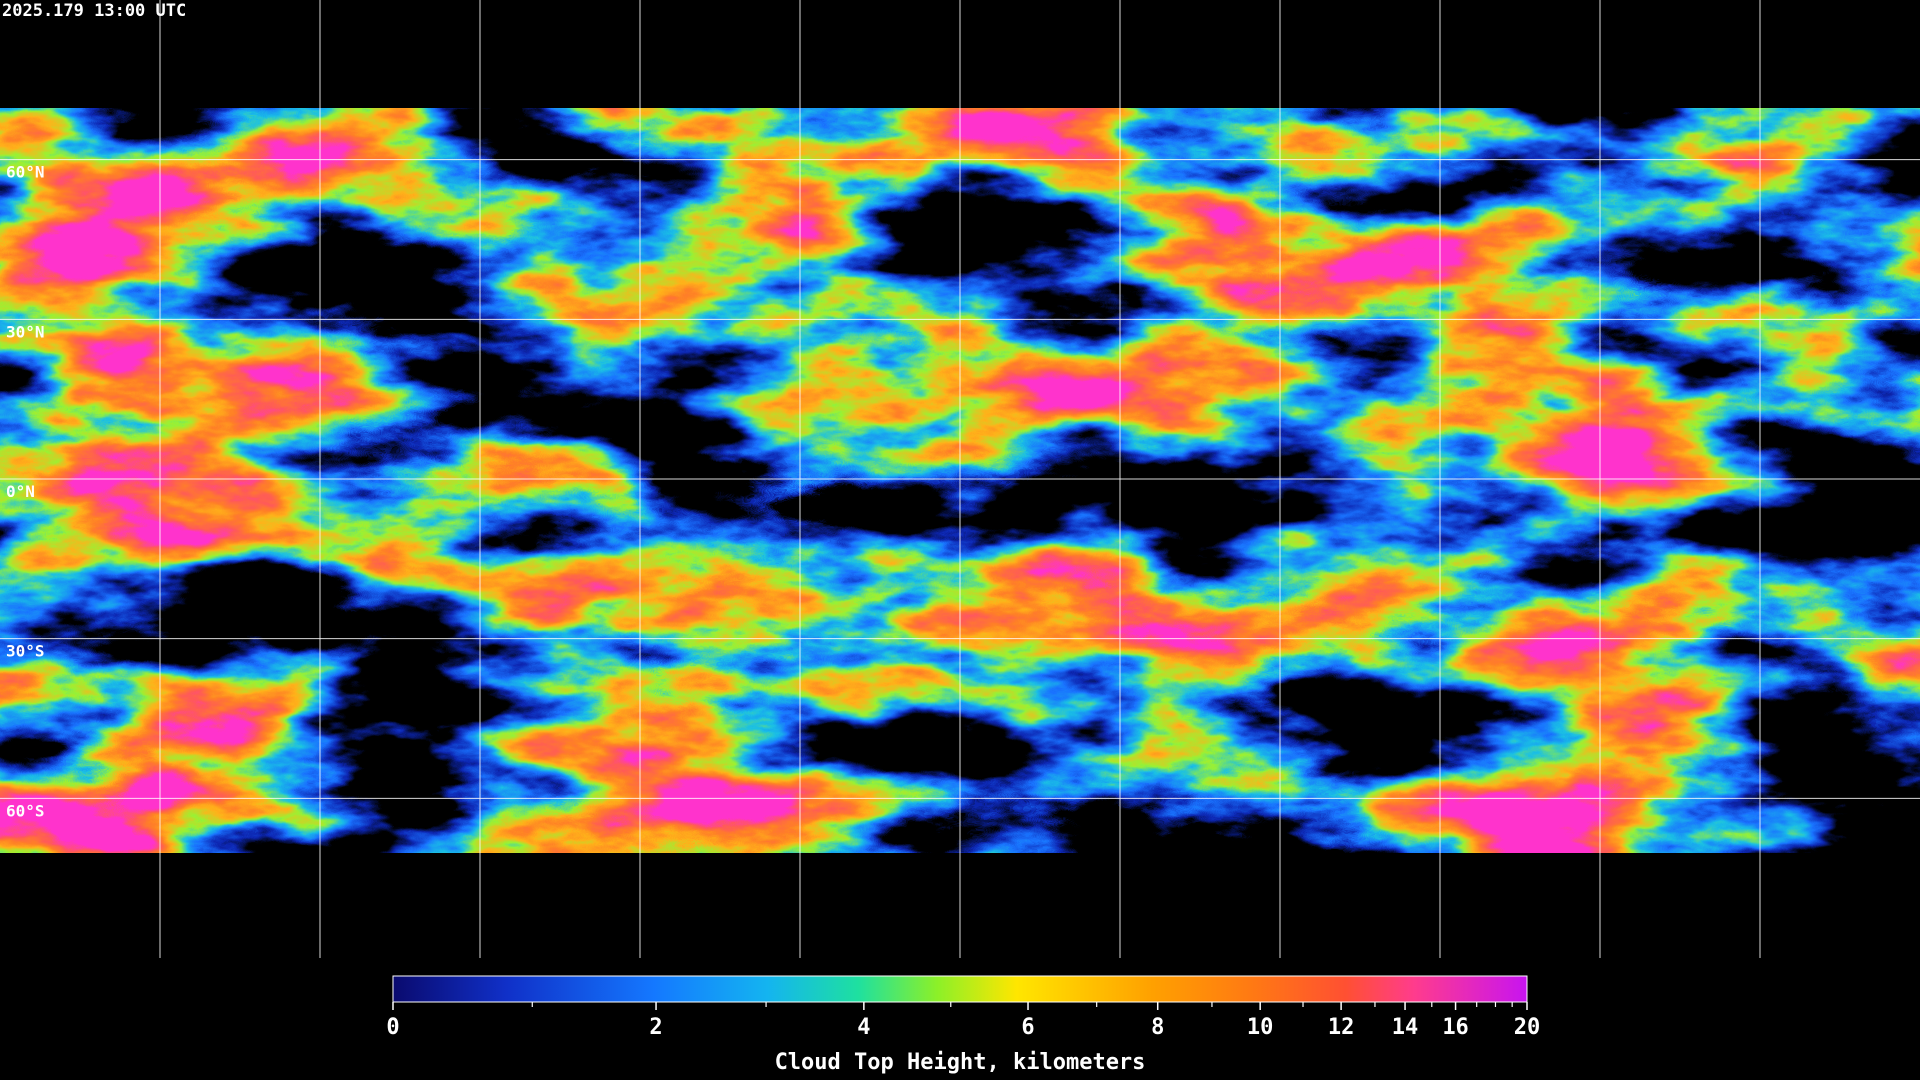 The width and height of the screenshot is (1920, 1080). Describe the element at coordinates (655, 1027) in the screenshot. I see `colorbar-tick-label: 2` at that location.